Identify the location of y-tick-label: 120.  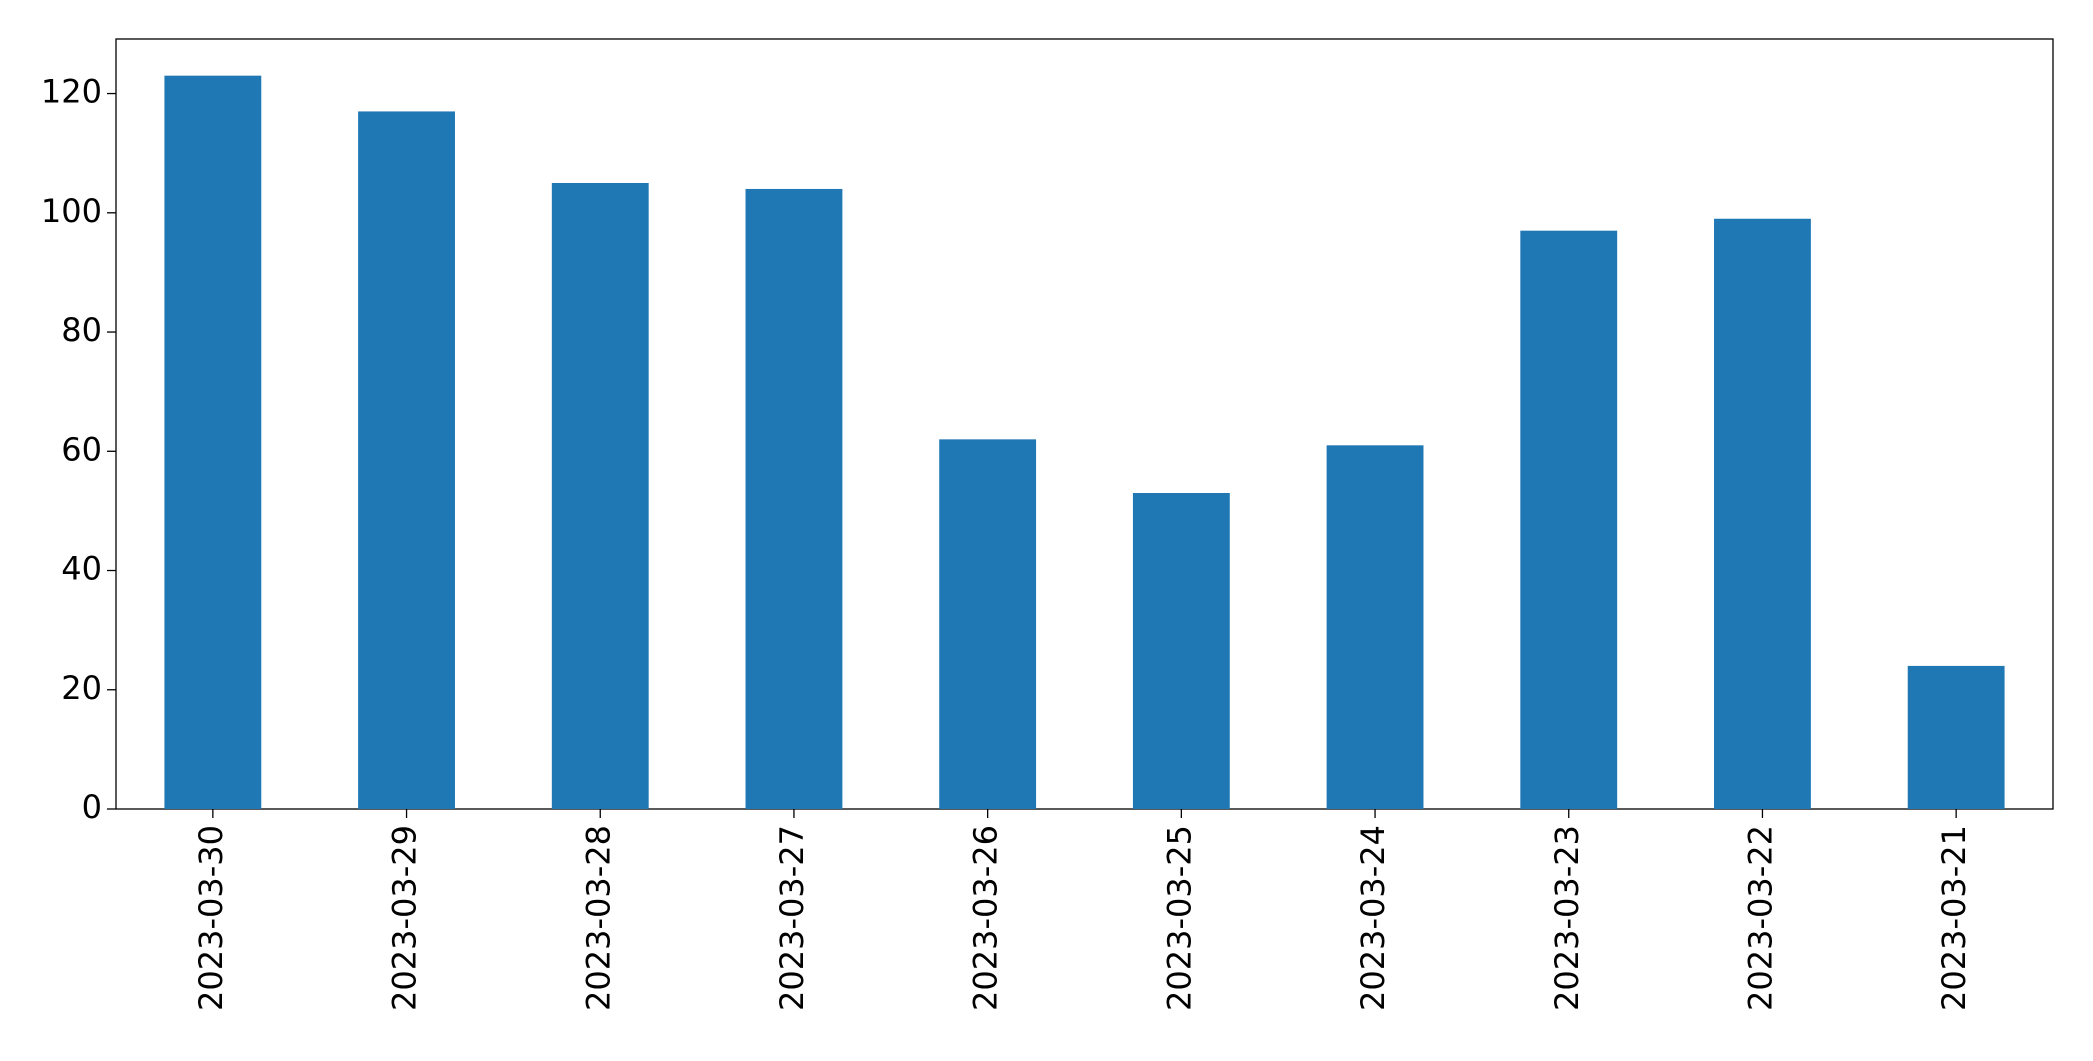
(71, 92).